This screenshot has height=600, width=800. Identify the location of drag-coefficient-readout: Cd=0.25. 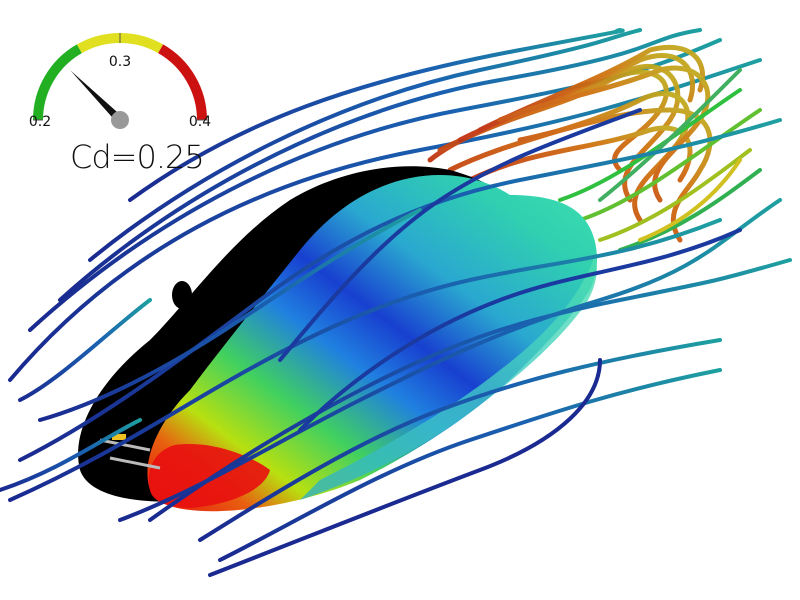
(137, 157).